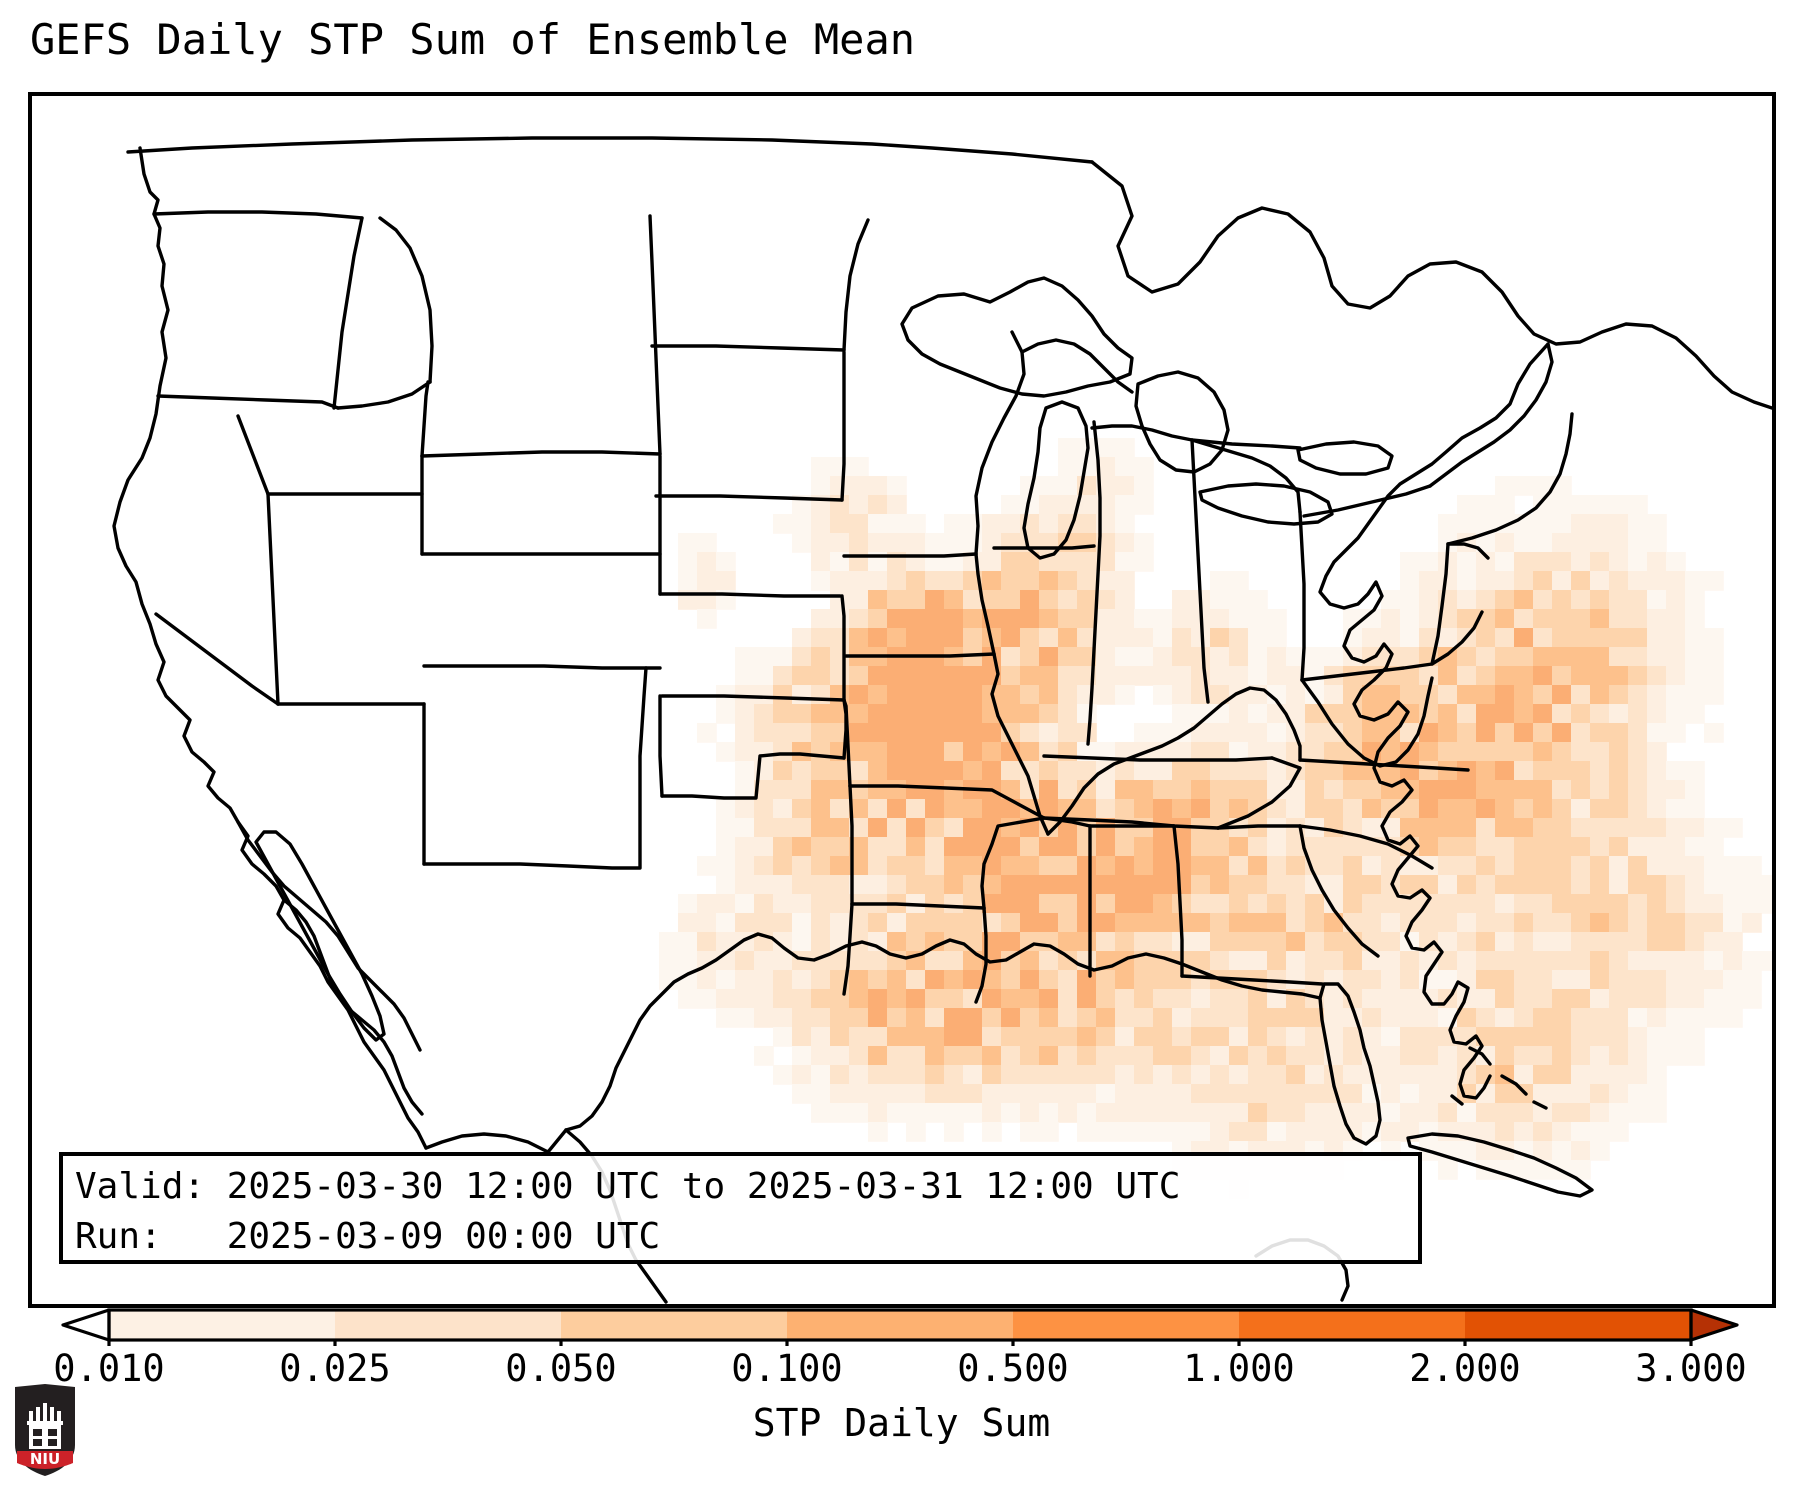 The image size is (1803, 1500). I want to click on colorbar-tick-label: 0.500, so click(1013, 1368).